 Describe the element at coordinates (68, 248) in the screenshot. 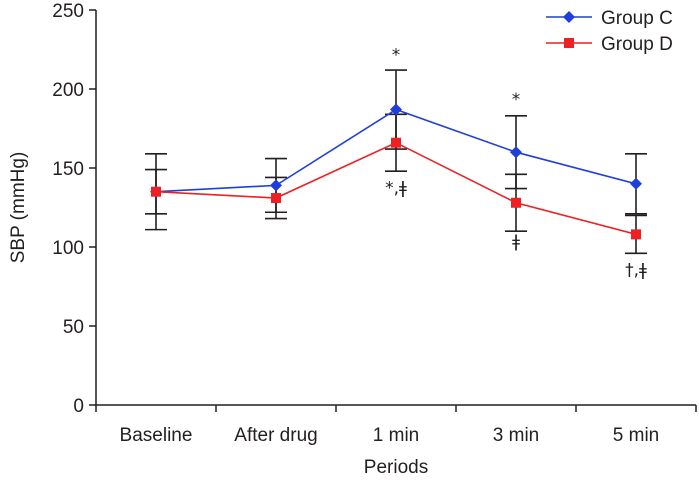

I see `y-tick-label: 100` at that location.